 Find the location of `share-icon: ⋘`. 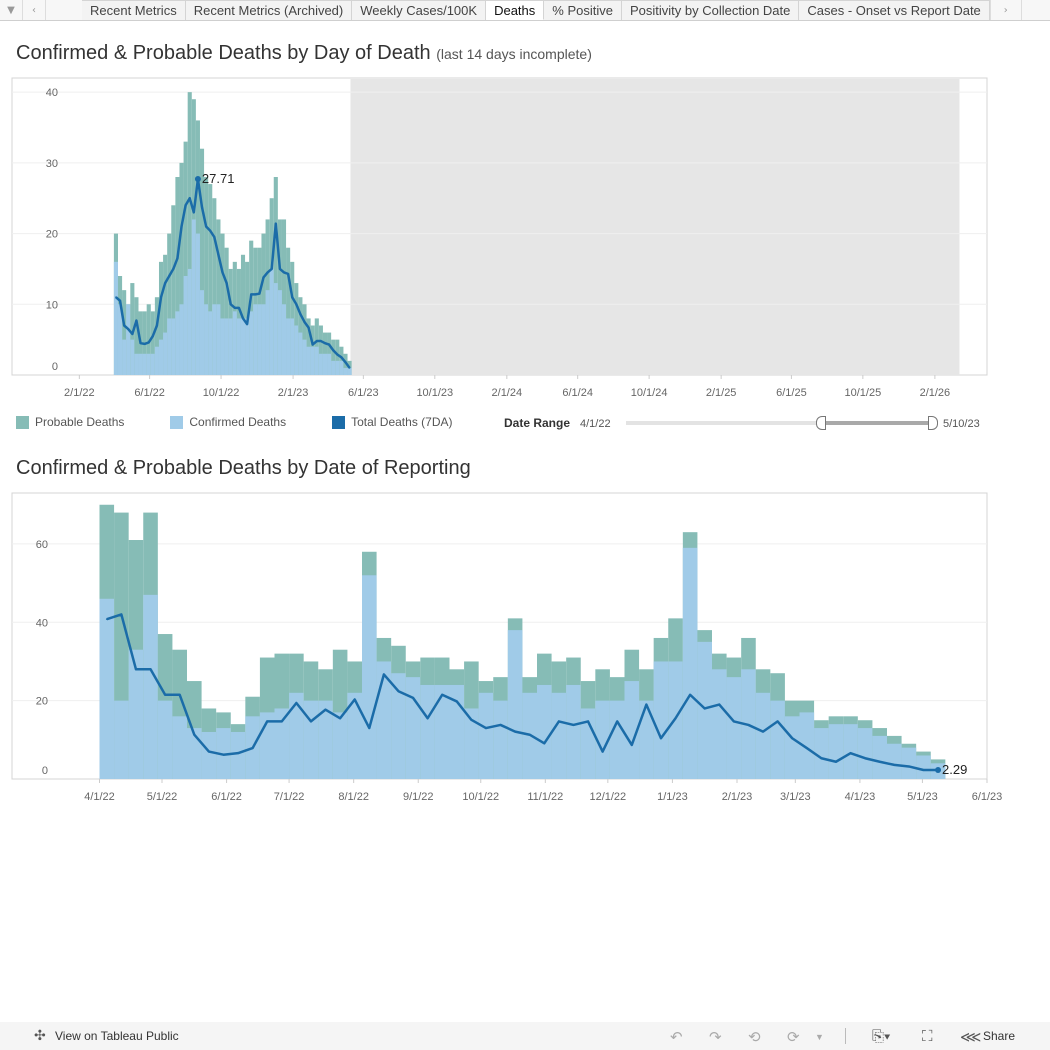

share-icon: ⋘ is located at coordinates (971, 1037).